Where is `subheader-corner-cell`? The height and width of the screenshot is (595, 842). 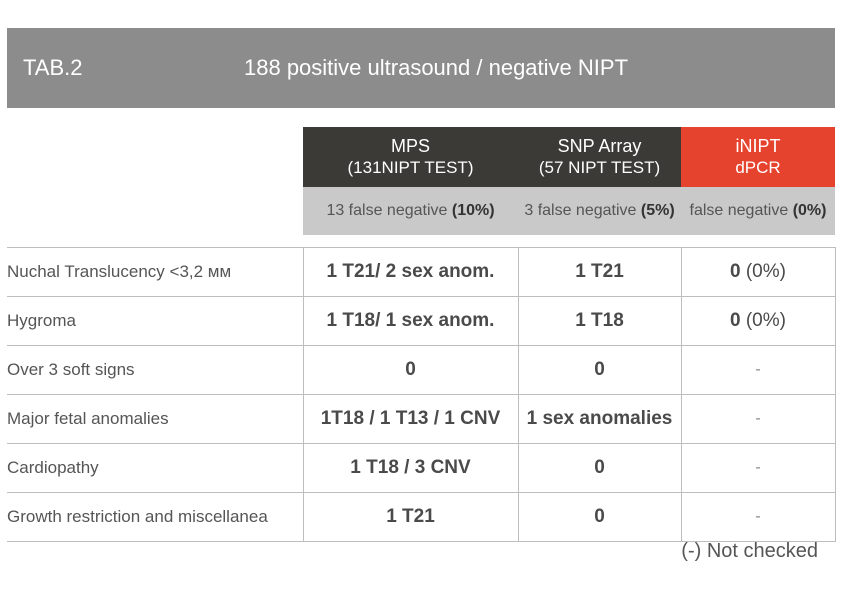
subheader-corner-cell is located at coordinates (155, 211).